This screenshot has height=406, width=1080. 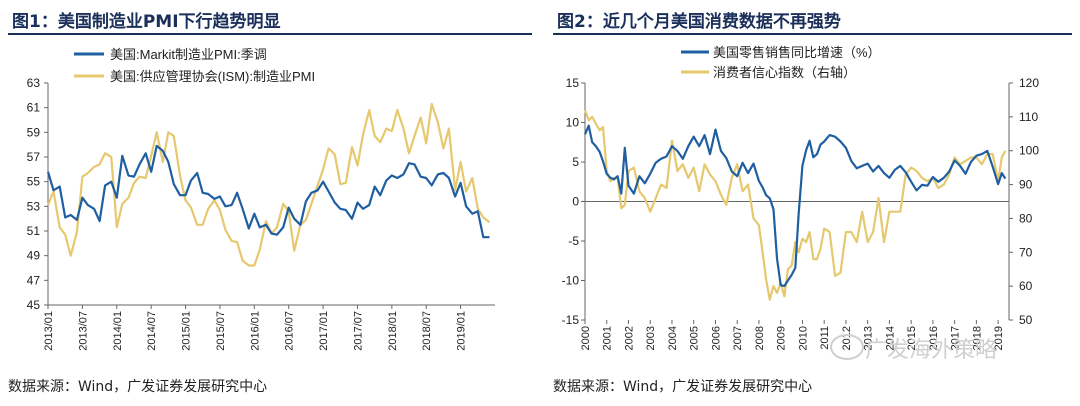 What do you see at coordinates (977, 338) in the screenshot?
I see `x-tick-label: 2018` at bounding box center [977, 338].